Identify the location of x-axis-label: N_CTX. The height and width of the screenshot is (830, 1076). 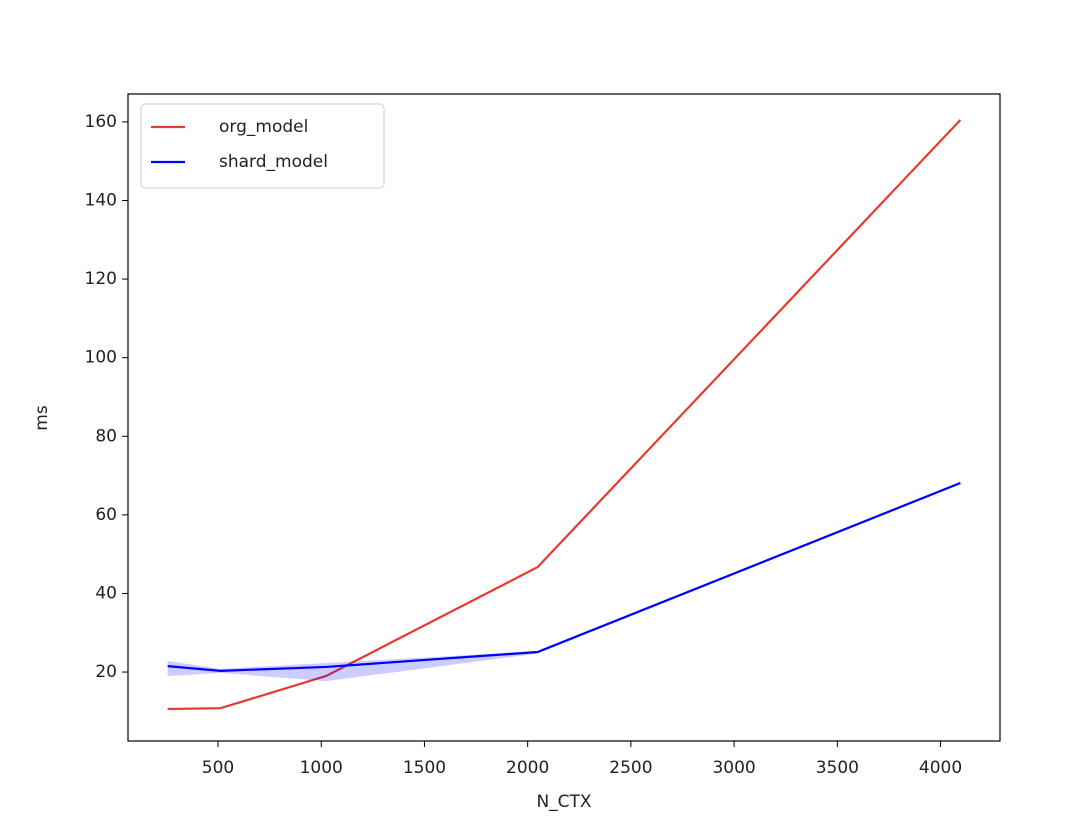
(563, 802).